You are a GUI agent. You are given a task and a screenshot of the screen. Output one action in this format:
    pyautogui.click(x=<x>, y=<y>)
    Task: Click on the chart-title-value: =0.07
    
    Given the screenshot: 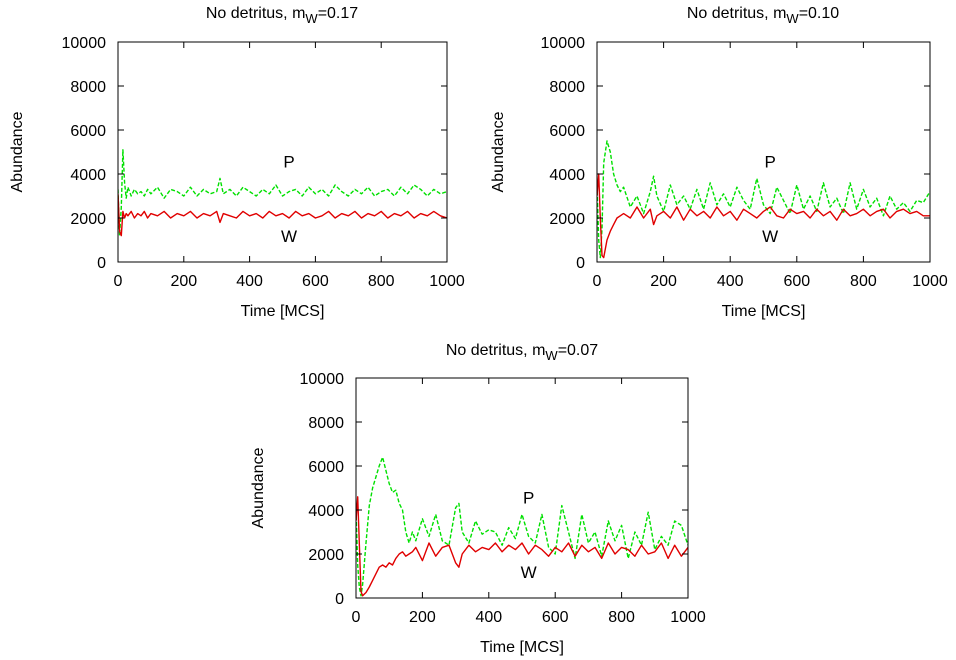 What is the action you would take?
    pyautogui.click(x=578, y=350)
    